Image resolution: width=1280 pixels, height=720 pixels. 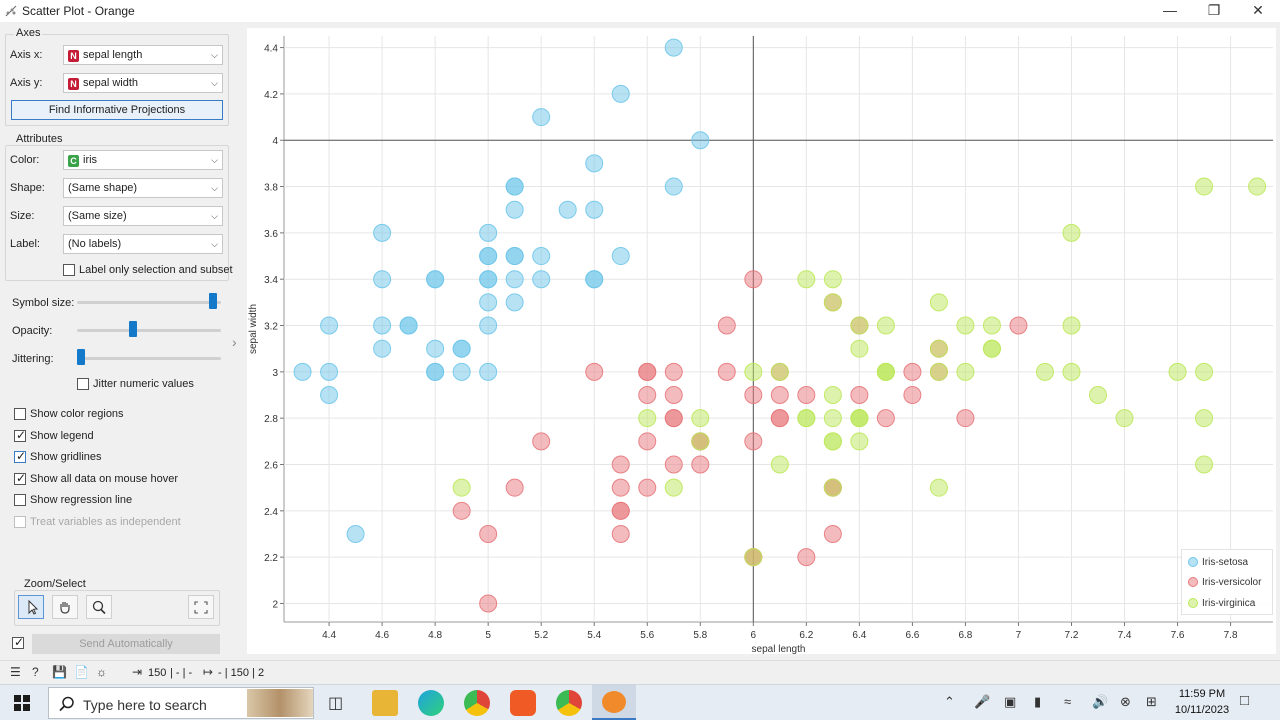 What do you see at coordinates (81, 357) in the screenshot?
I see `jittering-handle` at bounding box center [81, 357].